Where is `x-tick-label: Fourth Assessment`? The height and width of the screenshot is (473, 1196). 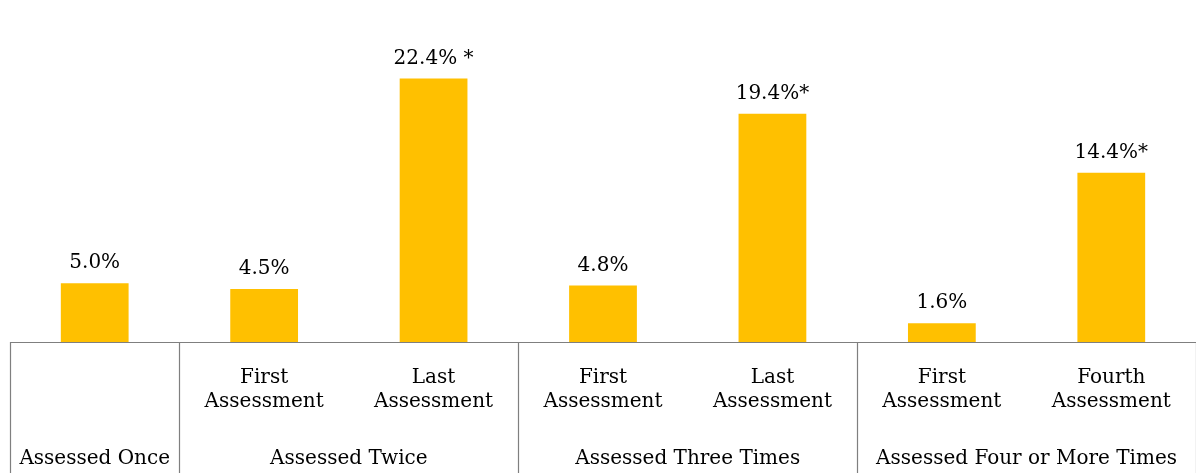
x-tick-label: Fourth Assessment is located at coordinates (1110, 388).